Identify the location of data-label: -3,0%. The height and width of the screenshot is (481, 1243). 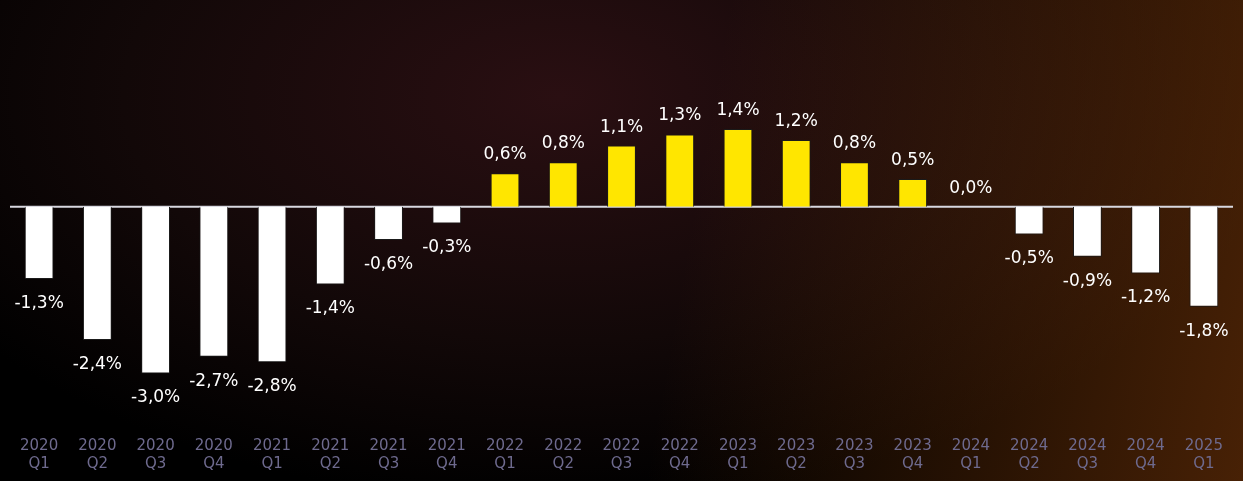
(155, 396).